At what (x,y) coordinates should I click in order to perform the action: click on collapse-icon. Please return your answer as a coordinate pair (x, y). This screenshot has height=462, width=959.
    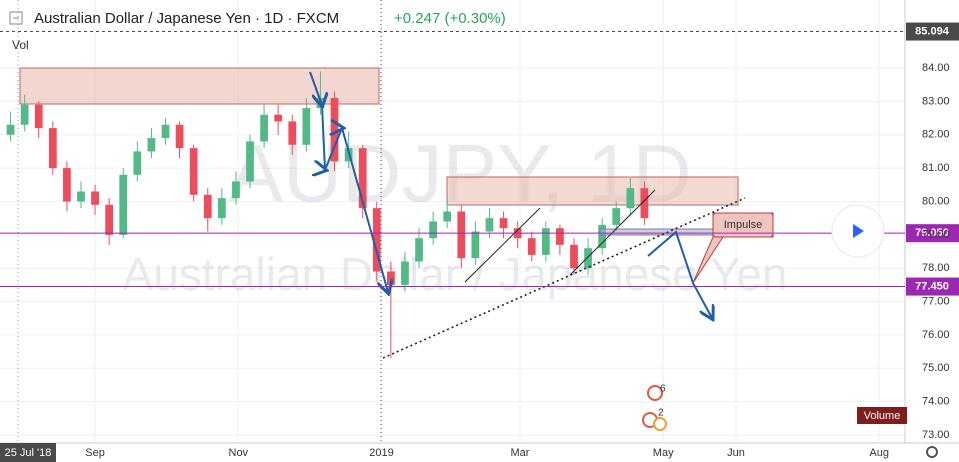
    Looking at the image, I should click on (16, 18).